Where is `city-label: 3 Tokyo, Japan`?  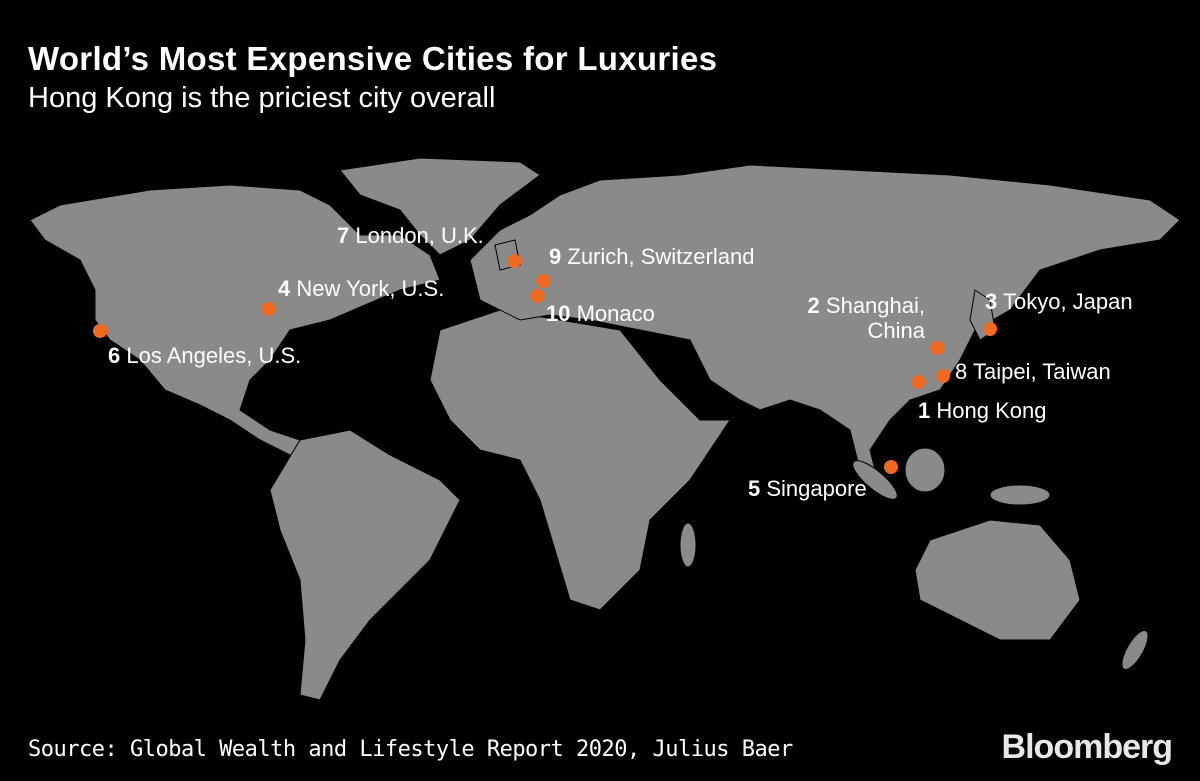 city-label: 3 Tokyo, Japan is located at coordinates (1059, 301).